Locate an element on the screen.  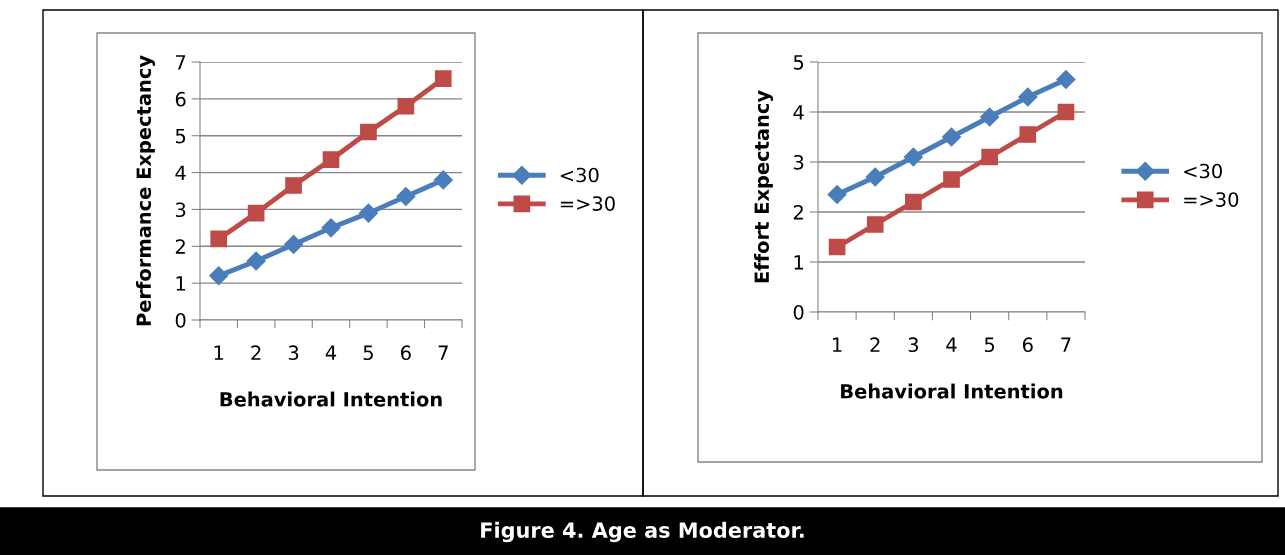
y-tick-label: 6 is located at coordinates (180, 99).